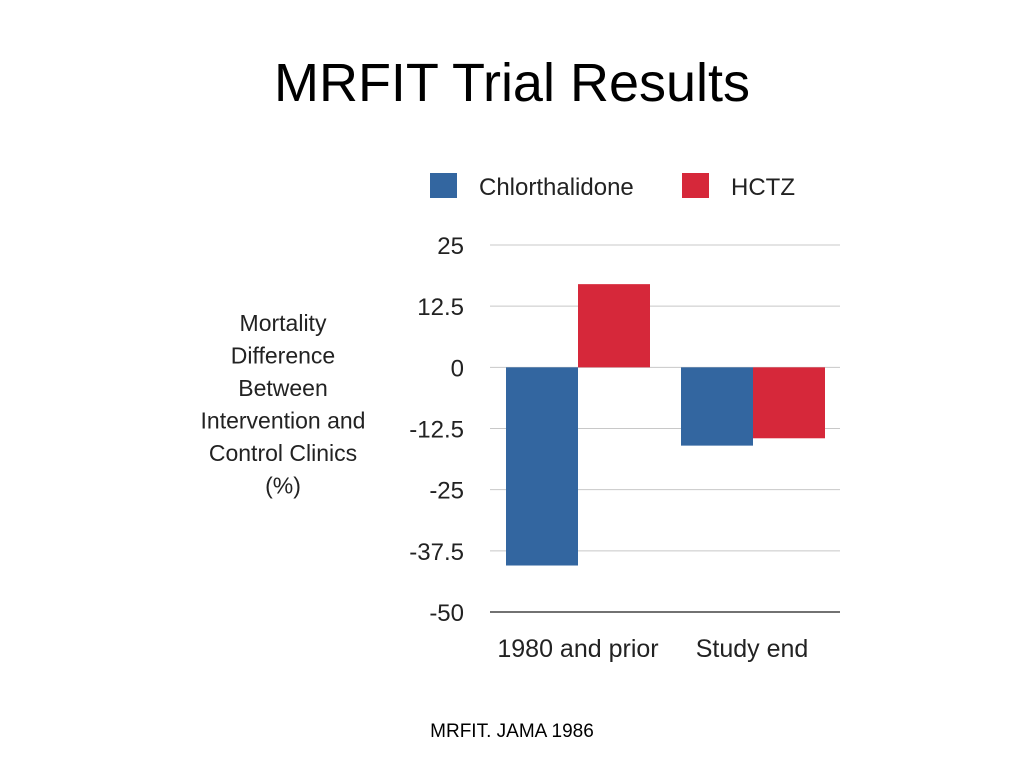  I want to click on y-axis-label-line: Control Clinics, so click(283, 453).